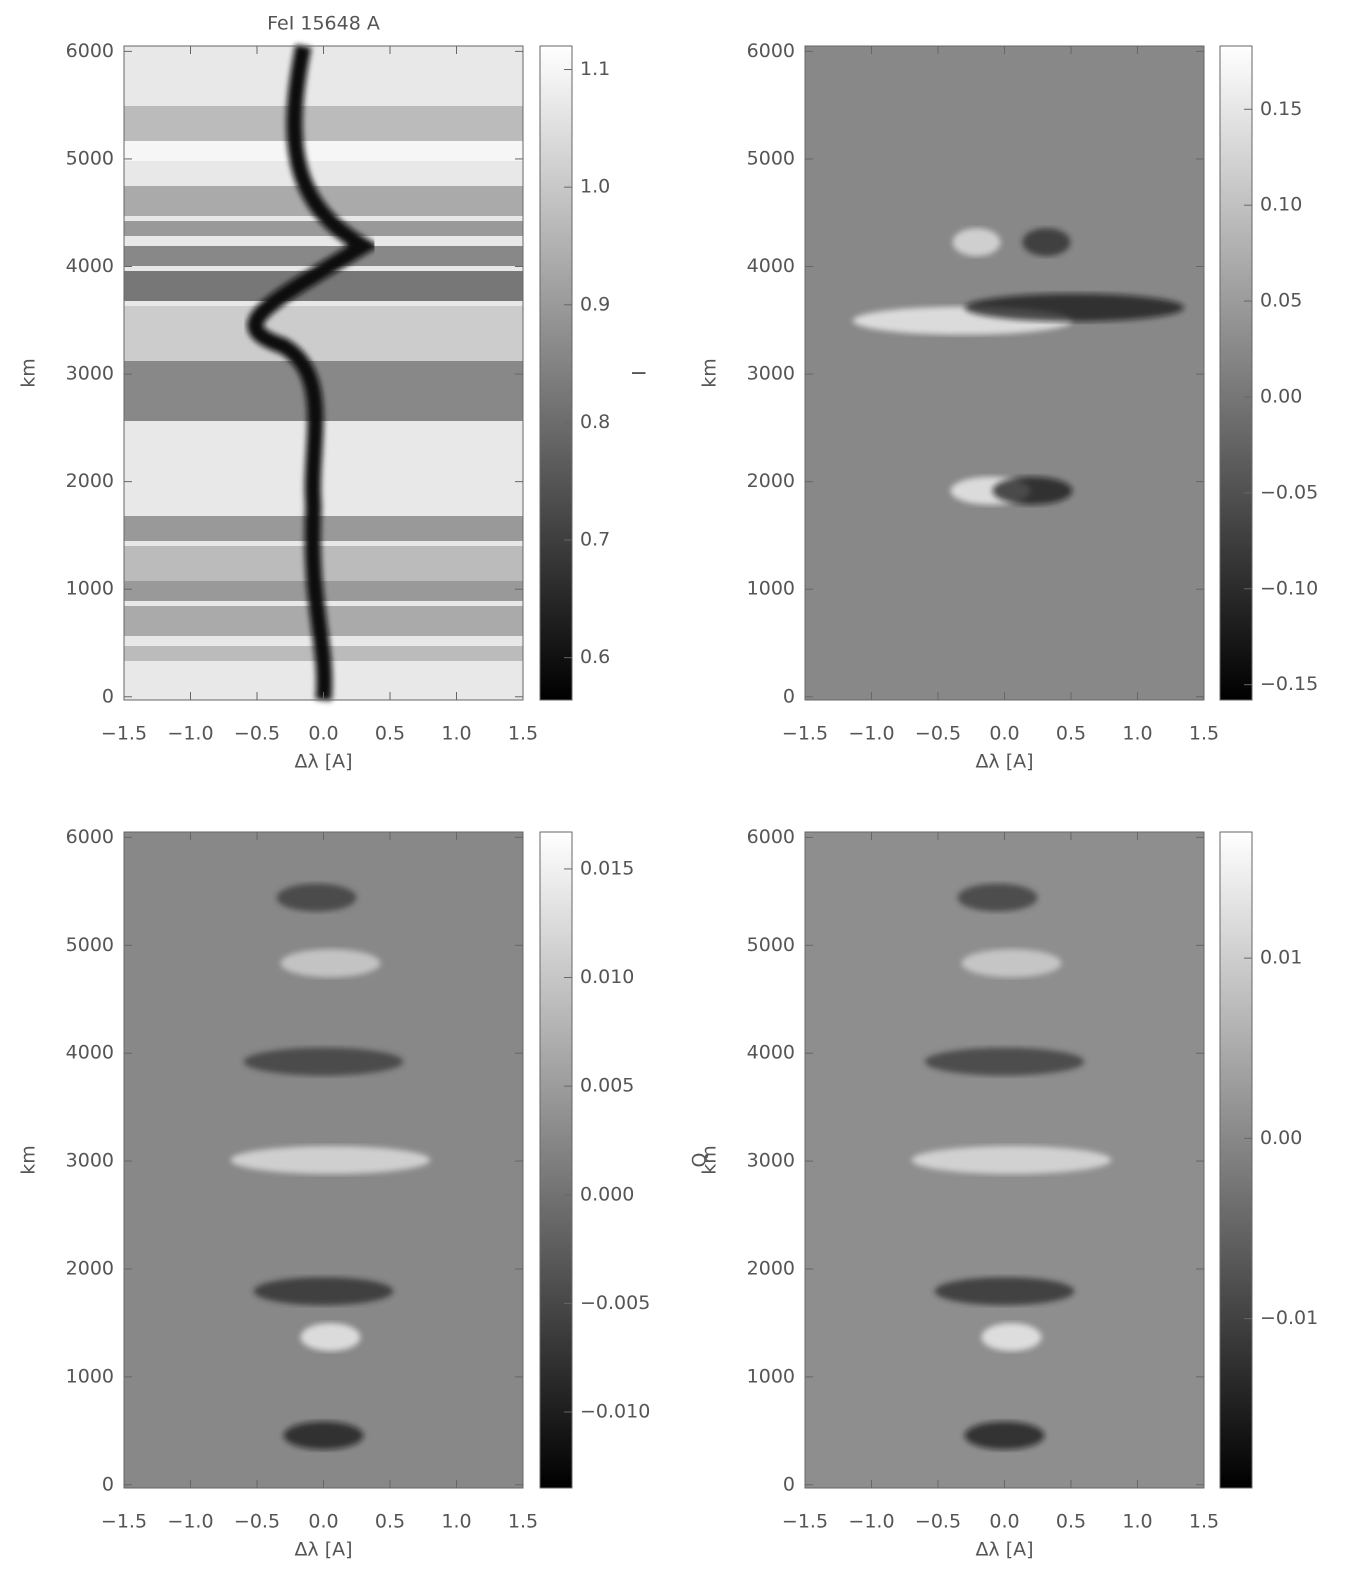 The image size is (1354, 1575). What do you see at coordinates (1289, 1318) in the screenshot?
I see `colorbar-tick-label: −0.01` at bounding box center [1289, 1318].